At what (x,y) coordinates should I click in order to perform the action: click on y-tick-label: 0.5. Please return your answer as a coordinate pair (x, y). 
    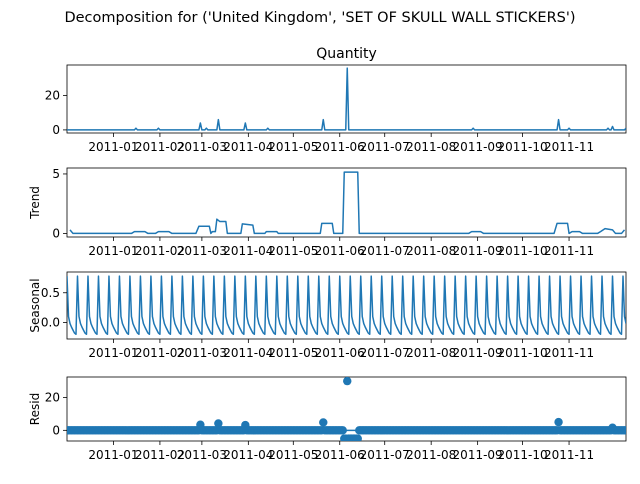
    Looking at the image, I should click on (50, 293).